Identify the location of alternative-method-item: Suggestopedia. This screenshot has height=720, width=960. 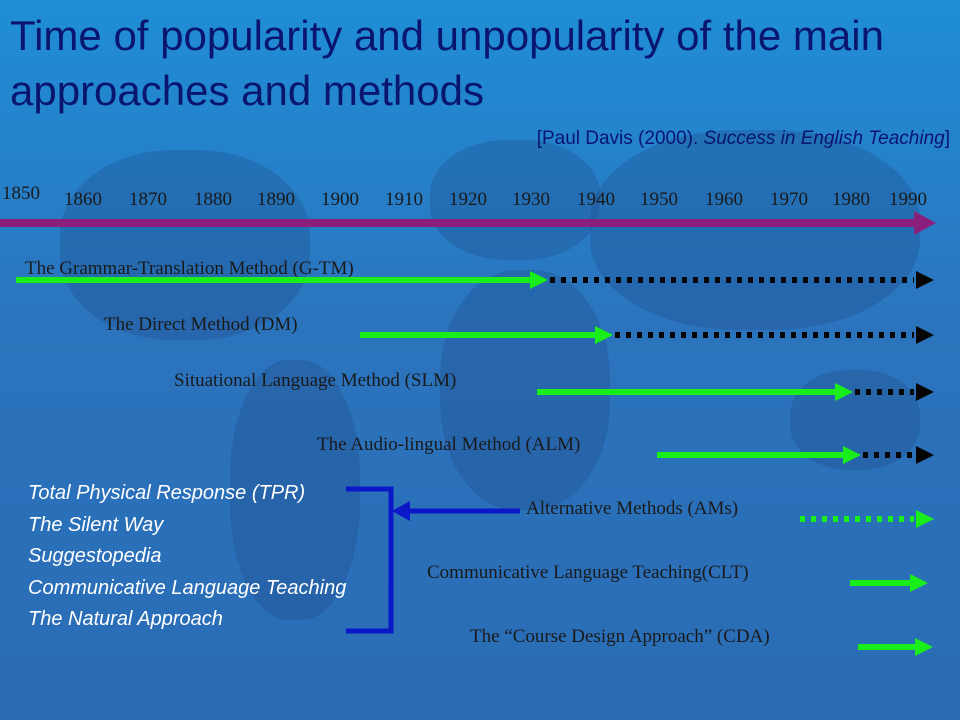
(95, 556).